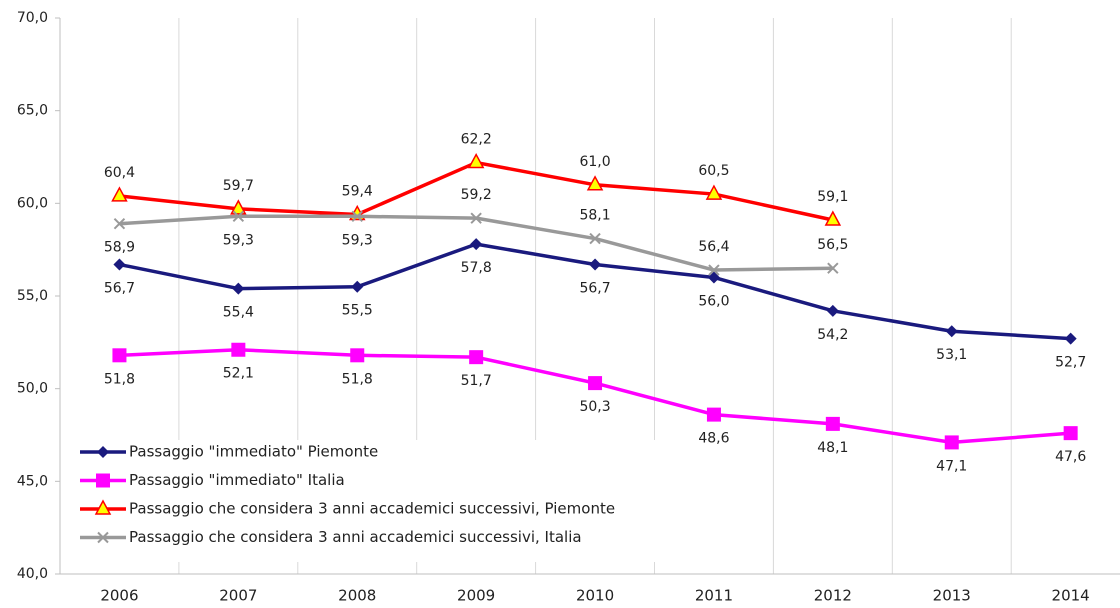 This screenshot has width=1120, height=608. Describe the element at coordinates (952, 596) in the screenshot. I see `x-tick-label: 2013` at that location.